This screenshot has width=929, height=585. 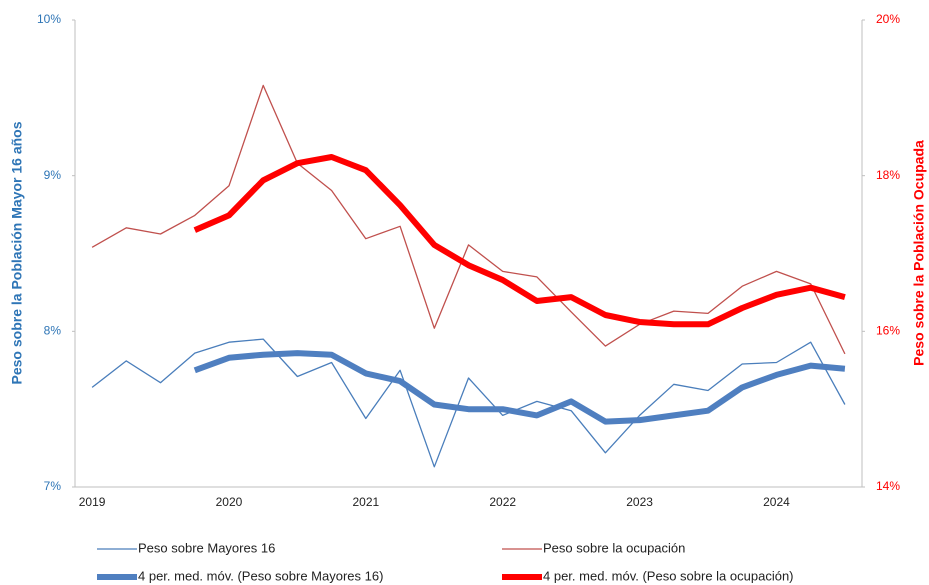 What do you see at coordinates (888, 486) in the screenshot?
I see `y2-tick-label: 14%` at bounding box center [888, 486].